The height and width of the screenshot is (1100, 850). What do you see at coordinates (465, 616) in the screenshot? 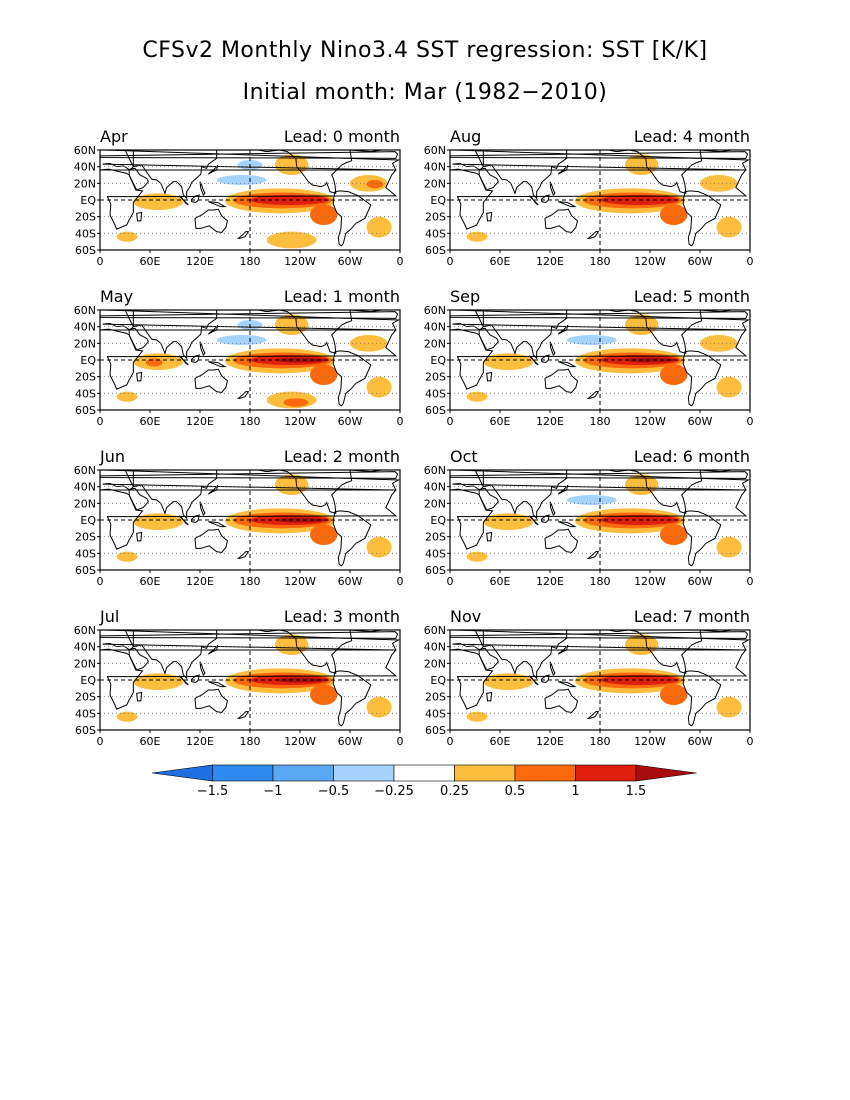
I see `panel-month-label: Nov` at bounding box center [465, 616].